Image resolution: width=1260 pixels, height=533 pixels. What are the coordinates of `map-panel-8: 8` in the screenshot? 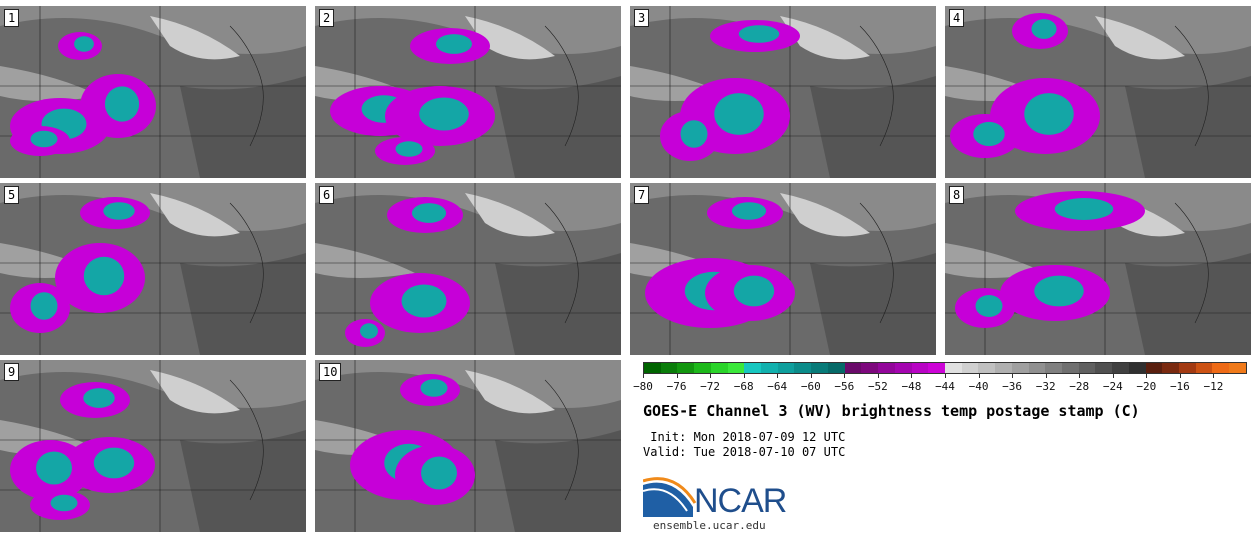 It's located at (1098, 269).